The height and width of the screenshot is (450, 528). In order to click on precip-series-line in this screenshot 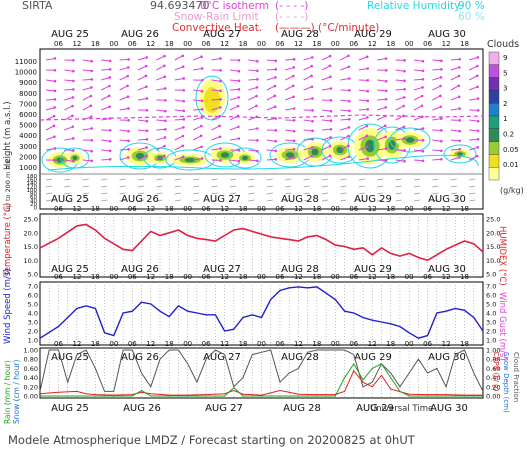, I will do `click(261, 379)`.